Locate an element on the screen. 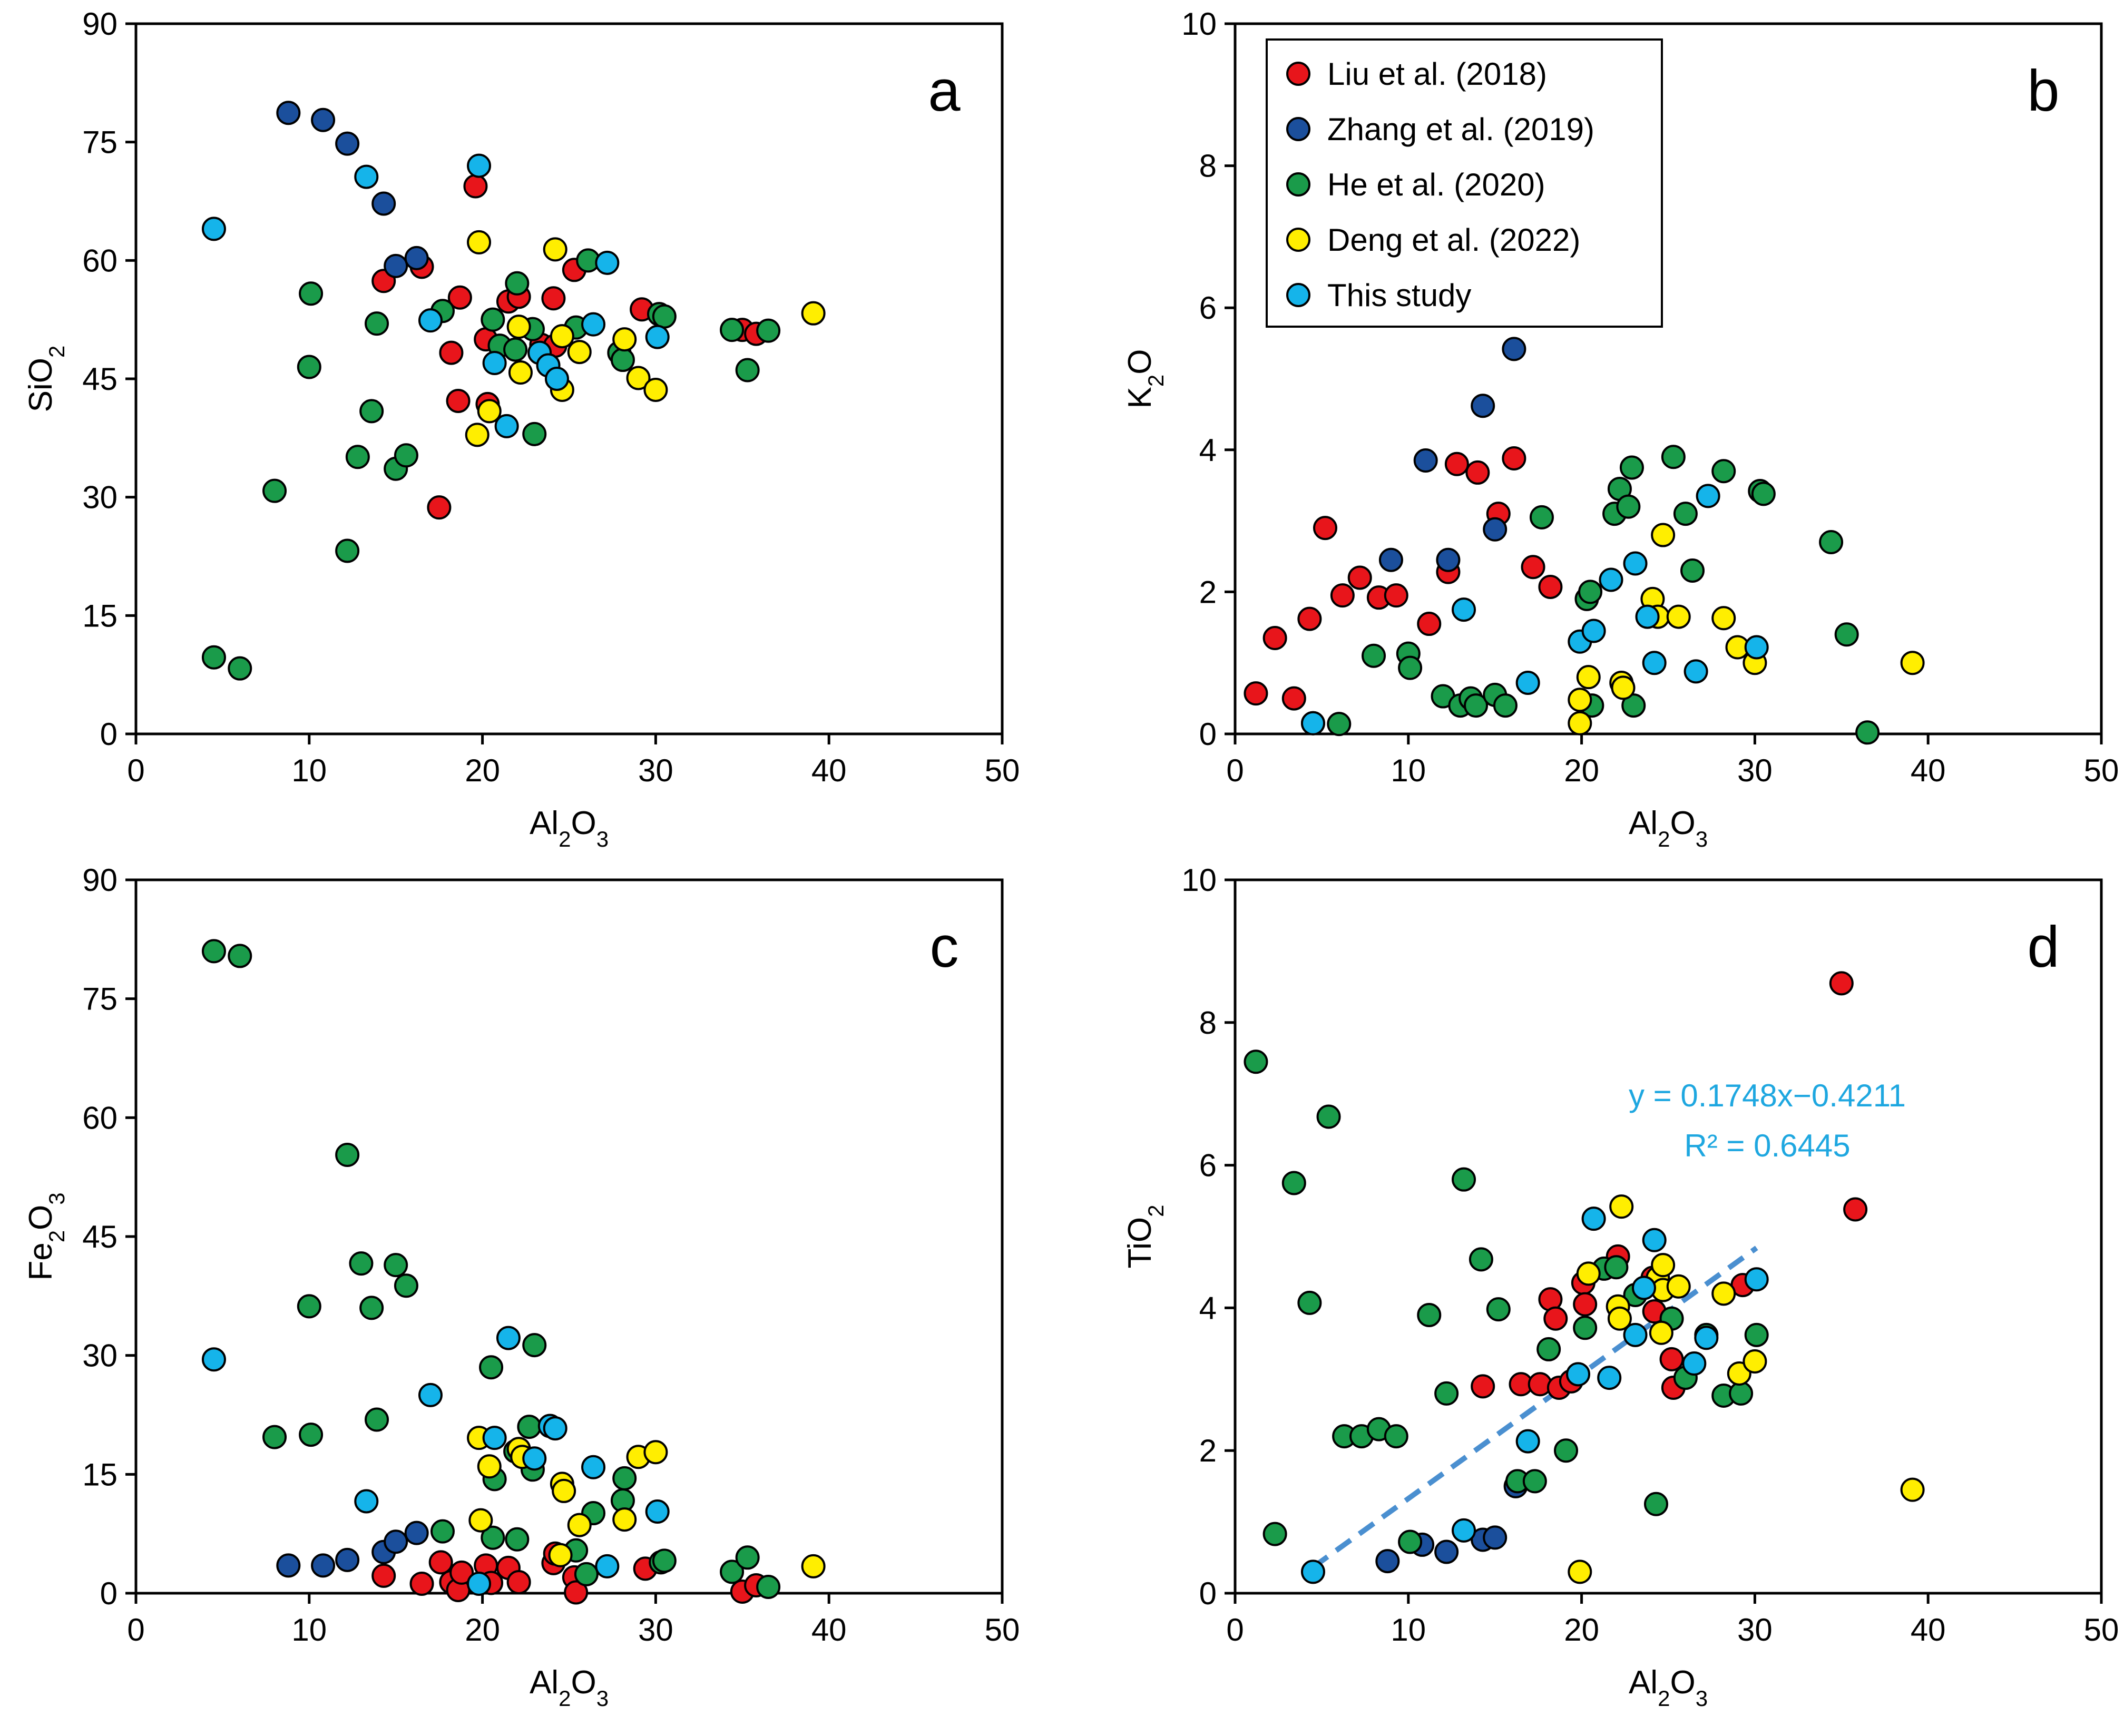 This screenshot has height=1736, width=2124. y-tick-label: 0 is located at coordinates (109, 1594).